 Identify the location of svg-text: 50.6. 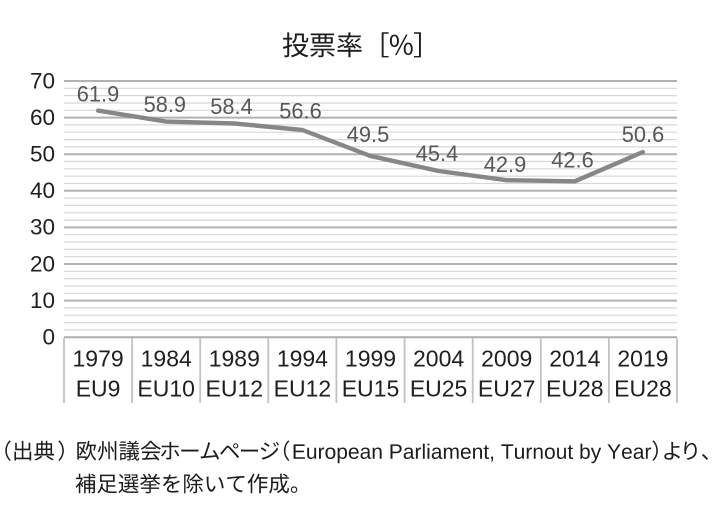
(643, 134).